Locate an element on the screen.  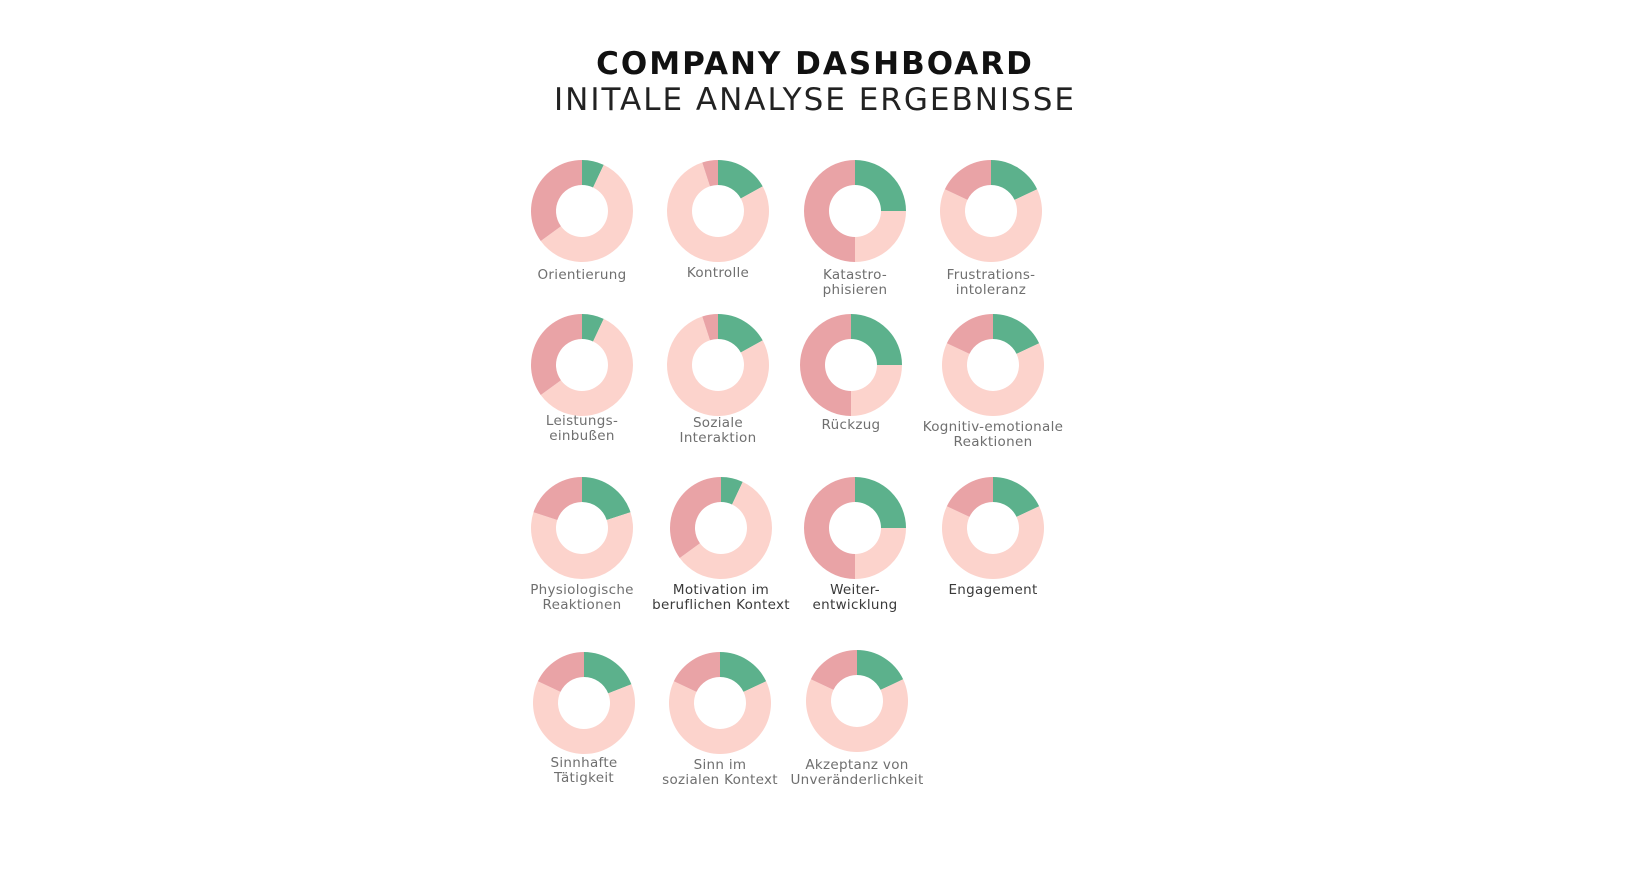
donut-chart-kognitiv-emotionale-reaktionen: Kognitiv-emotionale Reaktionen is located at coordinates (993, 392).